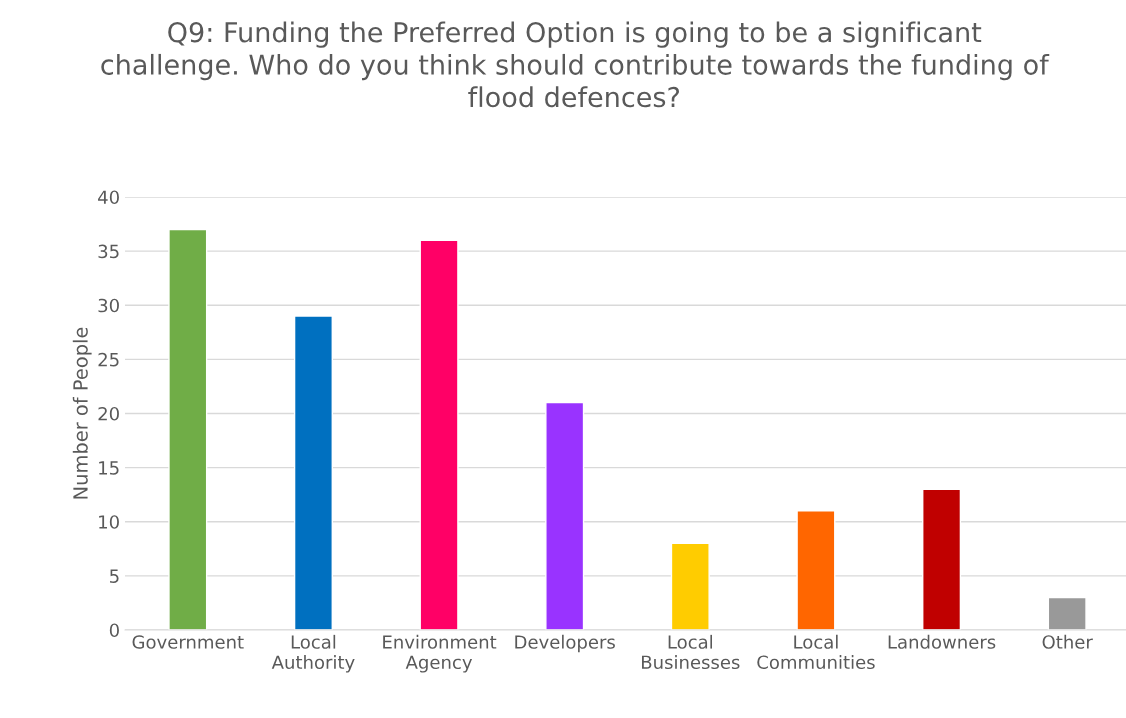 The height and width of the screenshot is (718, 1126). What do you see at coordinates (188, 642) in the screenshot?
I see `x-tick-label: Government` at bounding box center [188, 642].